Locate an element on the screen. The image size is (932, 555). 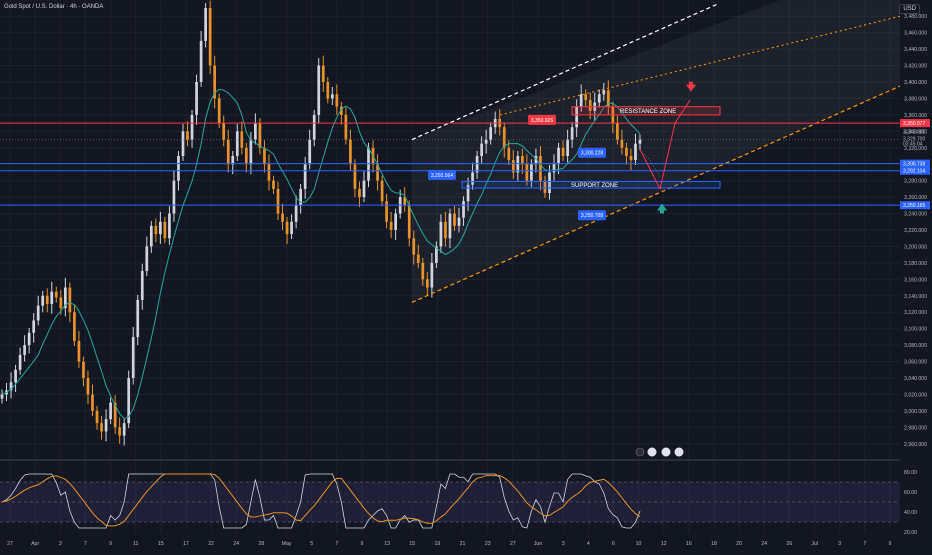
arrow-down-stem is located at coordinates (691, 83).